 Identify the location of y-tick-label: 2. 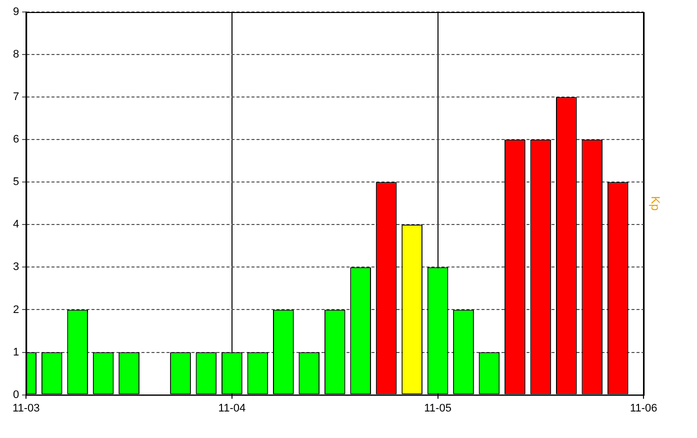
(16, 310).